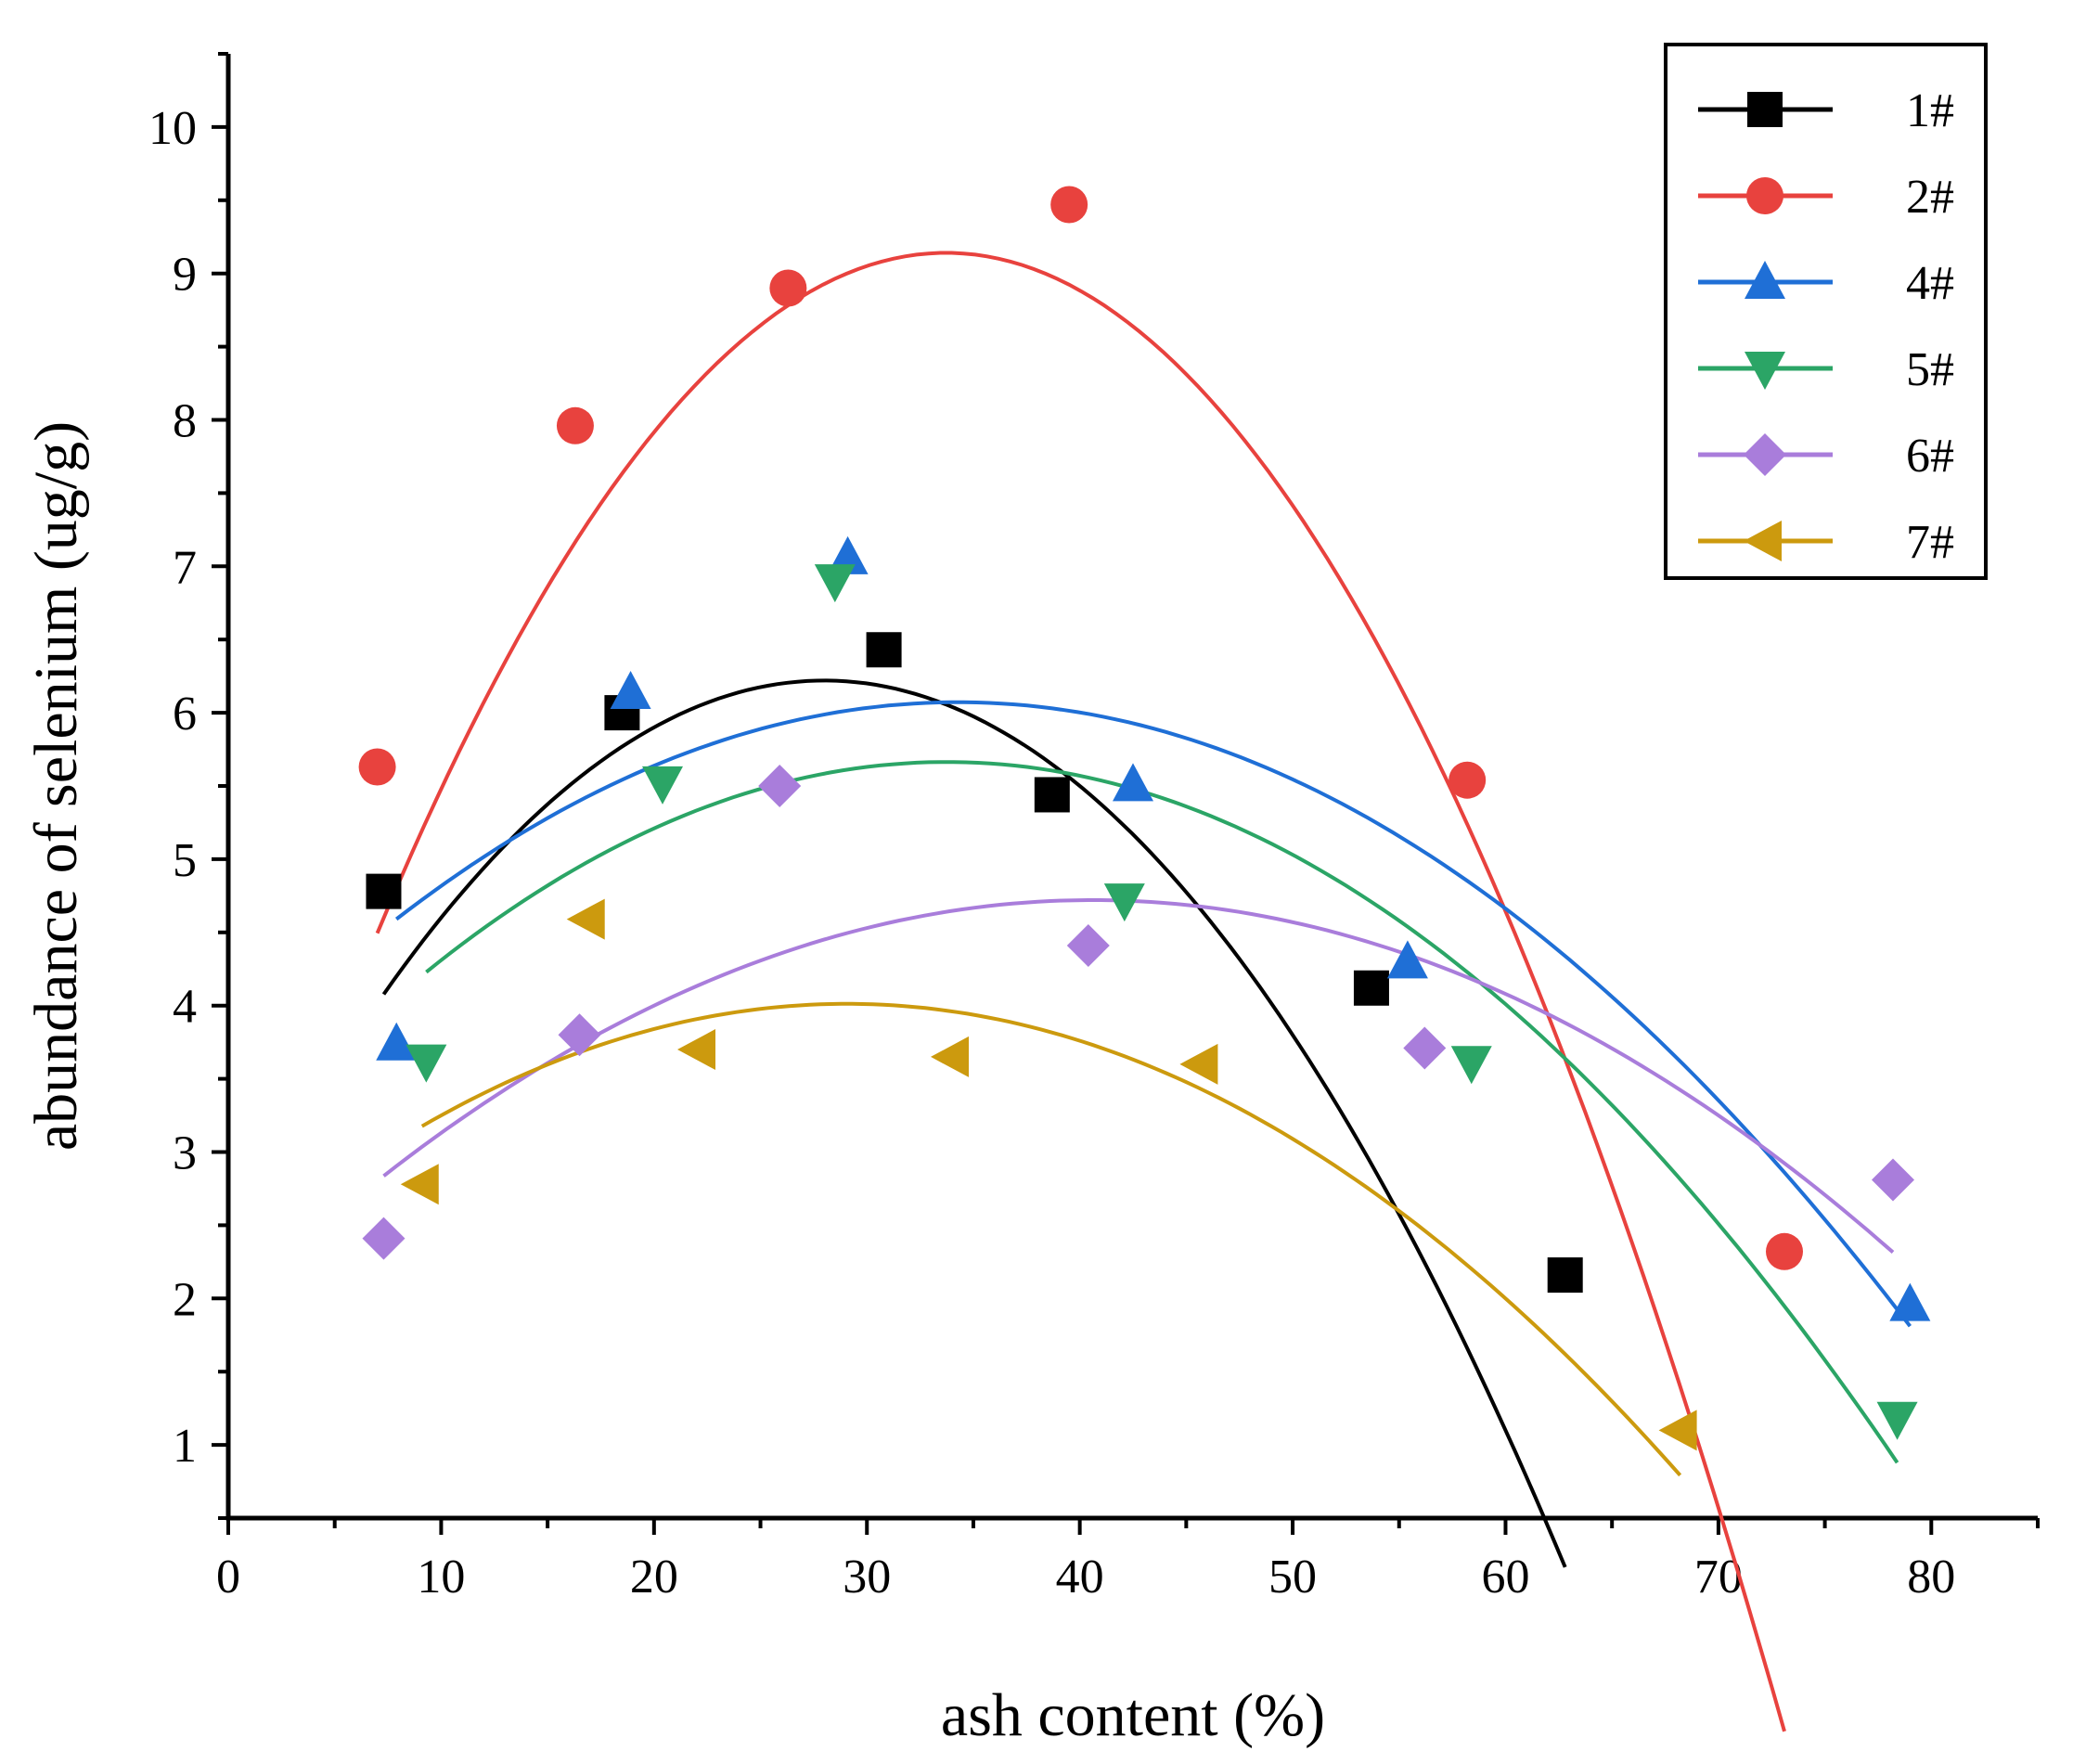 The height and width of the screenshot is (1764, 2073). Describe the element at coordinates (1080, 1577) in the screenshot. I see `x-tick-label: 40` at that location.